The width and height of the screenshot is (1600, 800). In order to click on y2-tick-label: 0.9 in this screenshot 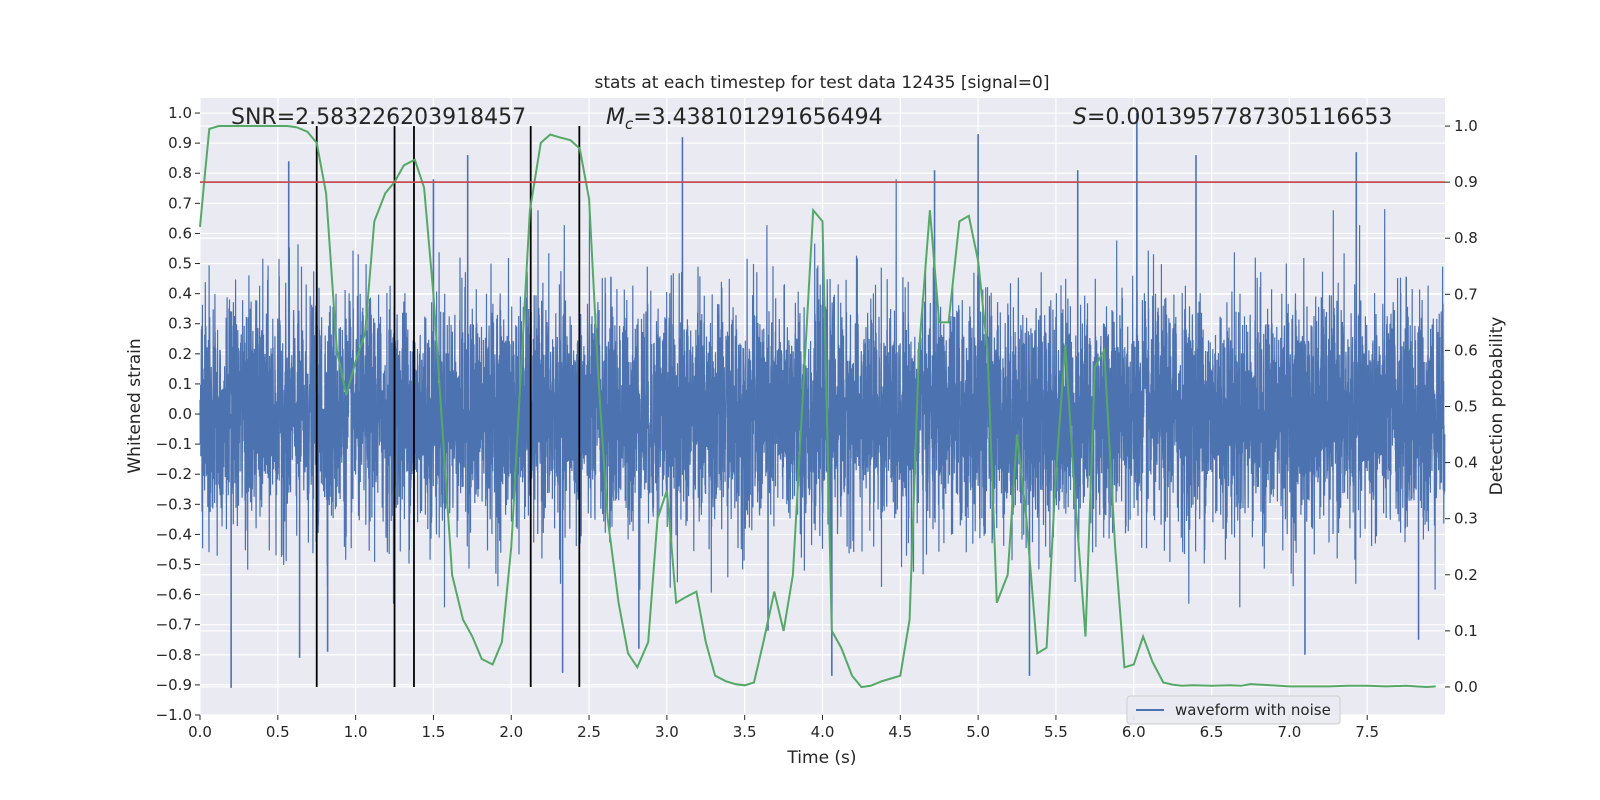, I will do `click(1466, 182)`.